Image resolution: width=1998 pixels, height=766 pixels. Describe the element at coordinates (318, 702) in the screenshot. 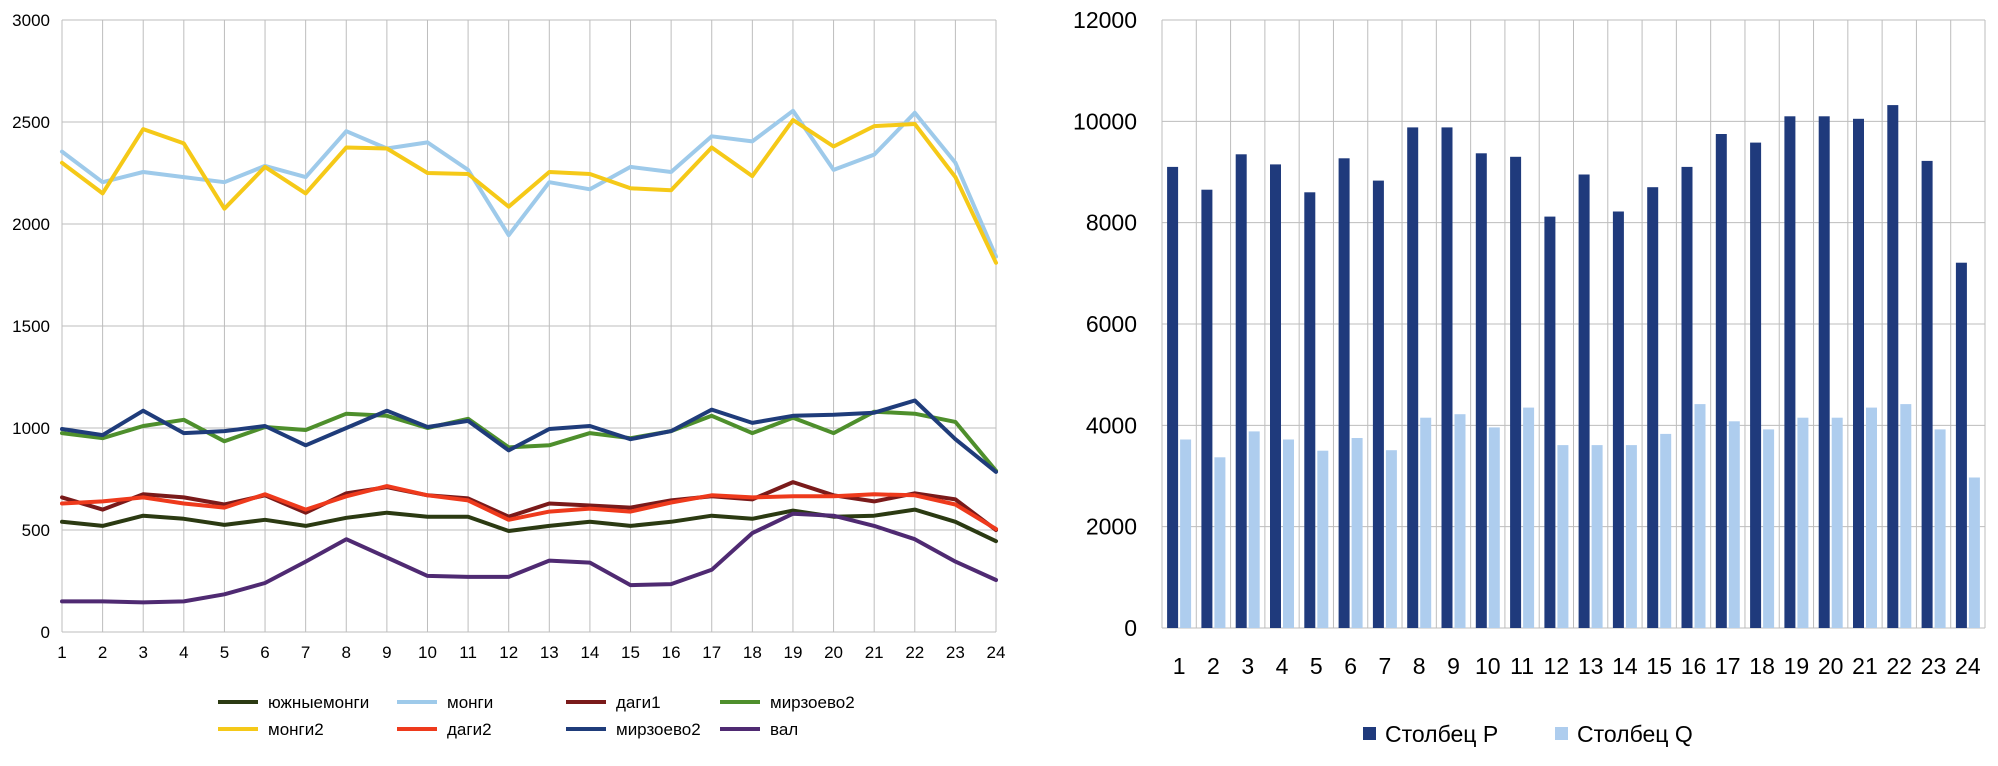

I see `legend-label: южныемонги` at that location.